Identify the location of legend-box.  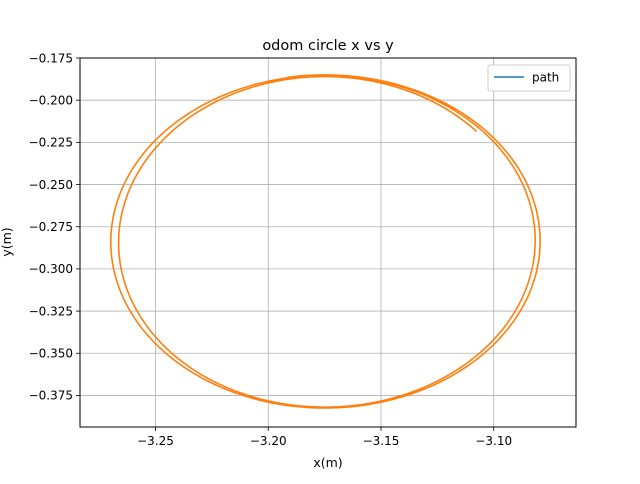
(529, 78).